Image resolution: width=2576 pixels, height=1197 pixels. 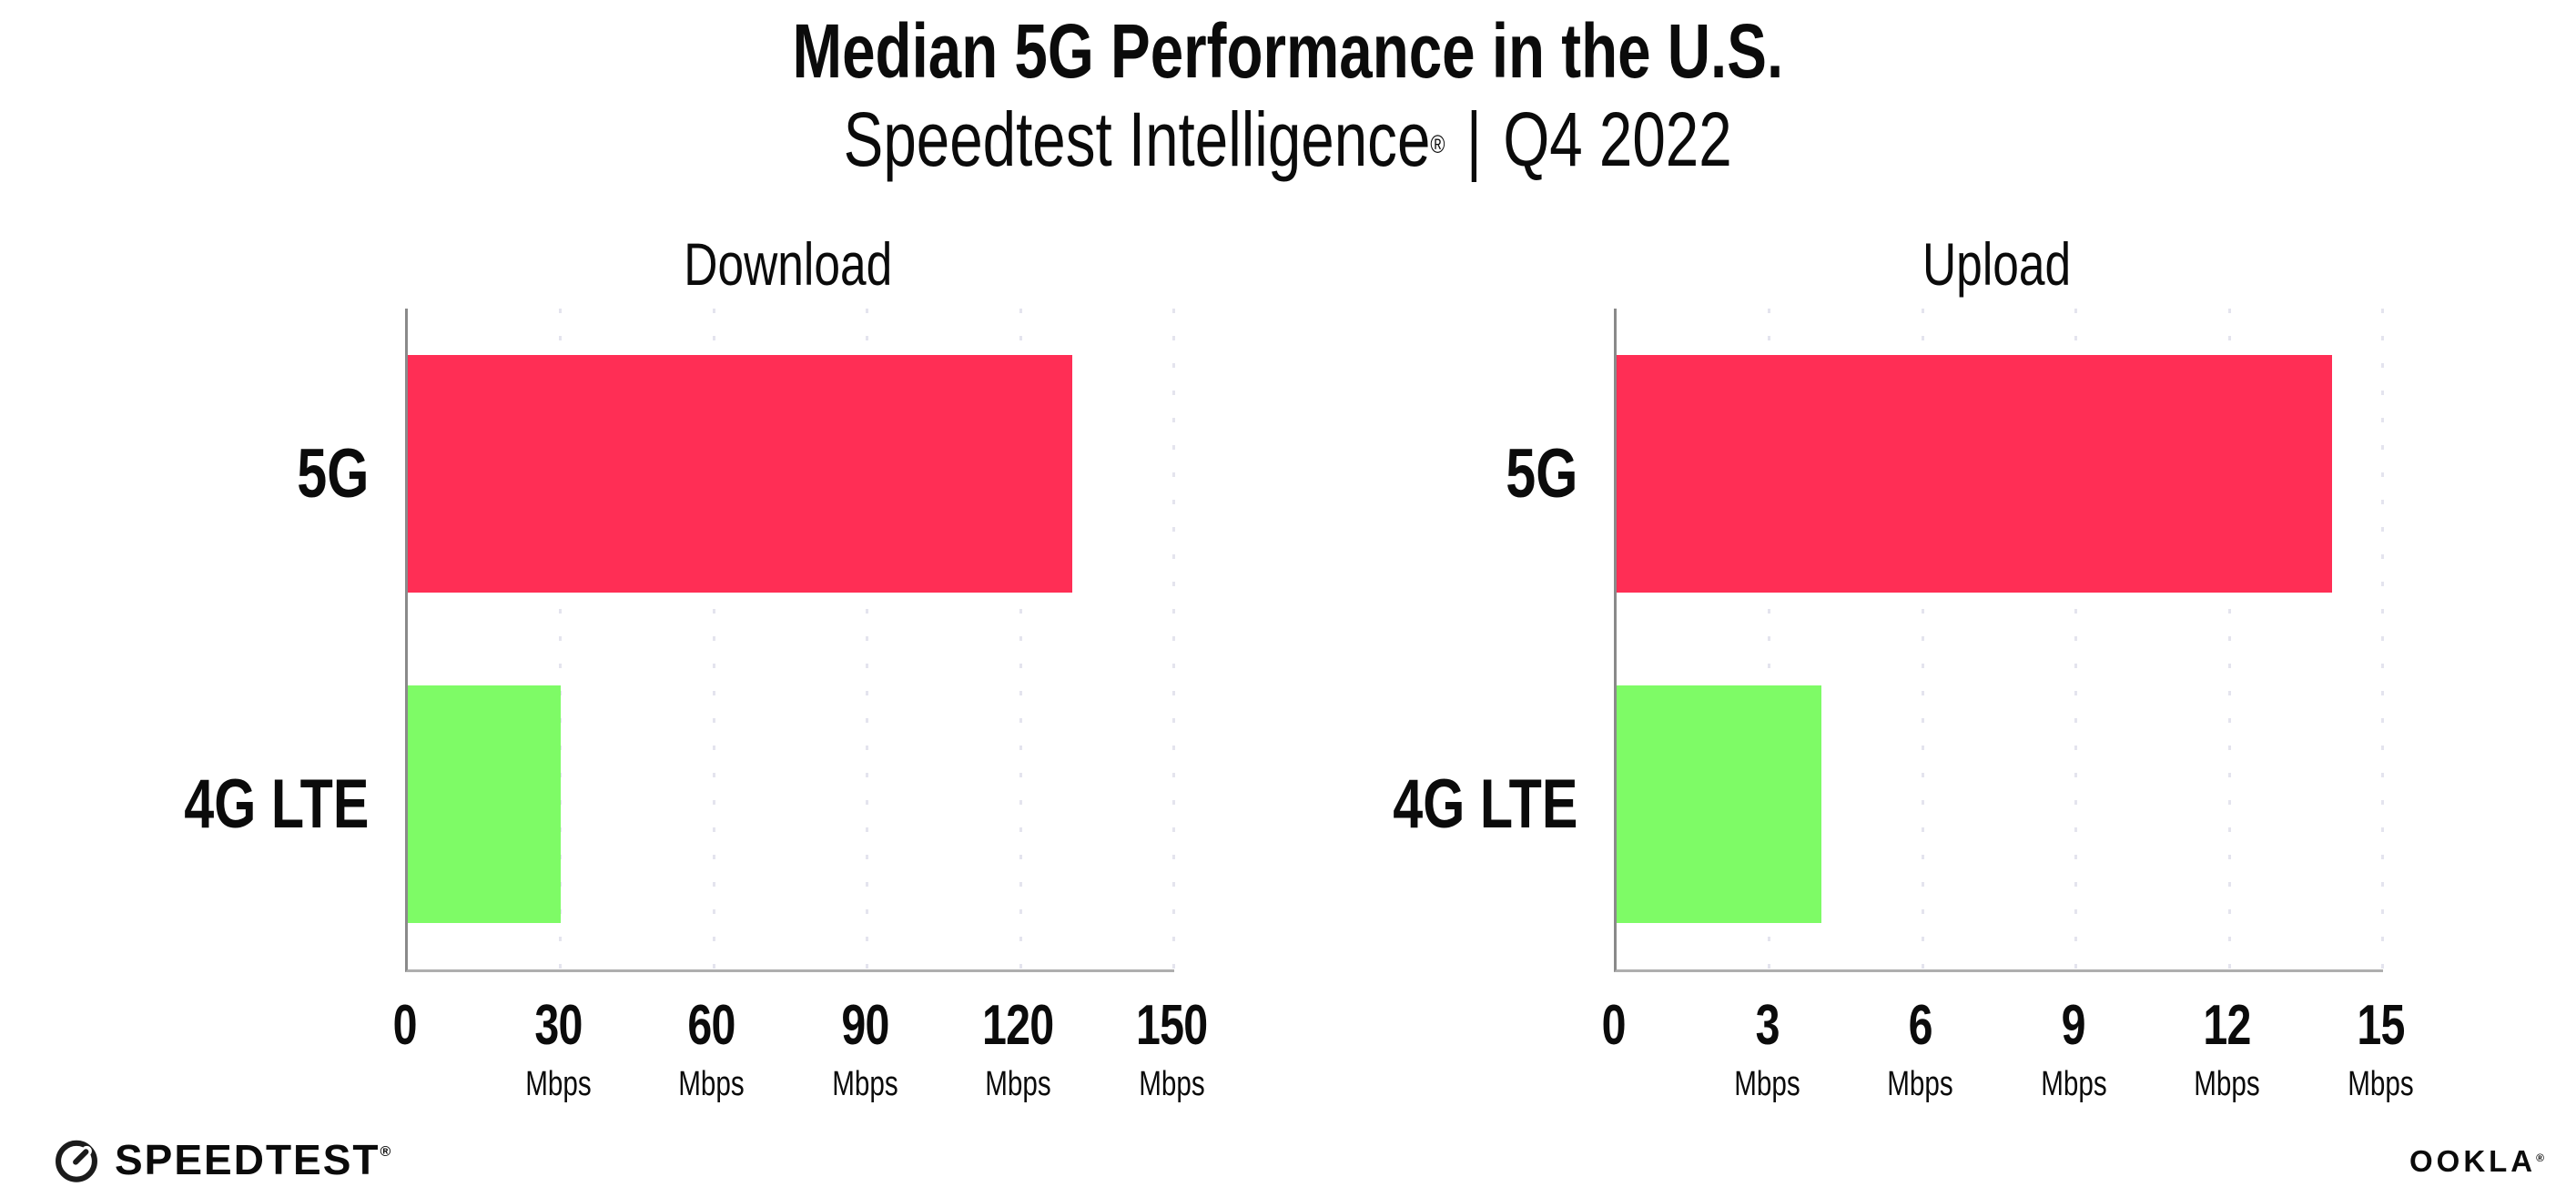 What do you see at coordinates (76, 1161) in the screenshot?
I see `speedtest-gauge-icon` at bounding box center [76, 1161].